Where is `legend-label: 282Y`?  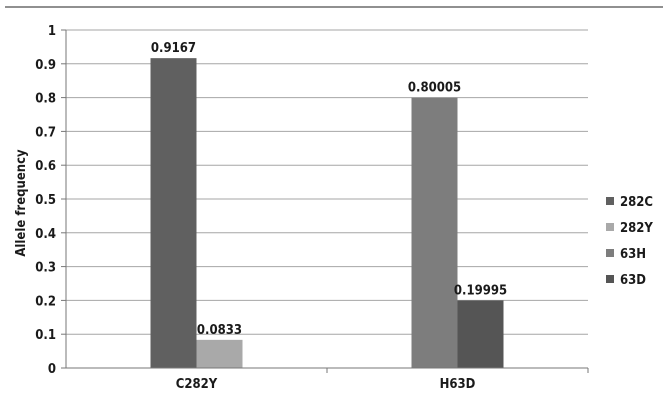
legend-label: 282Y is located at coordinates (636, 228).